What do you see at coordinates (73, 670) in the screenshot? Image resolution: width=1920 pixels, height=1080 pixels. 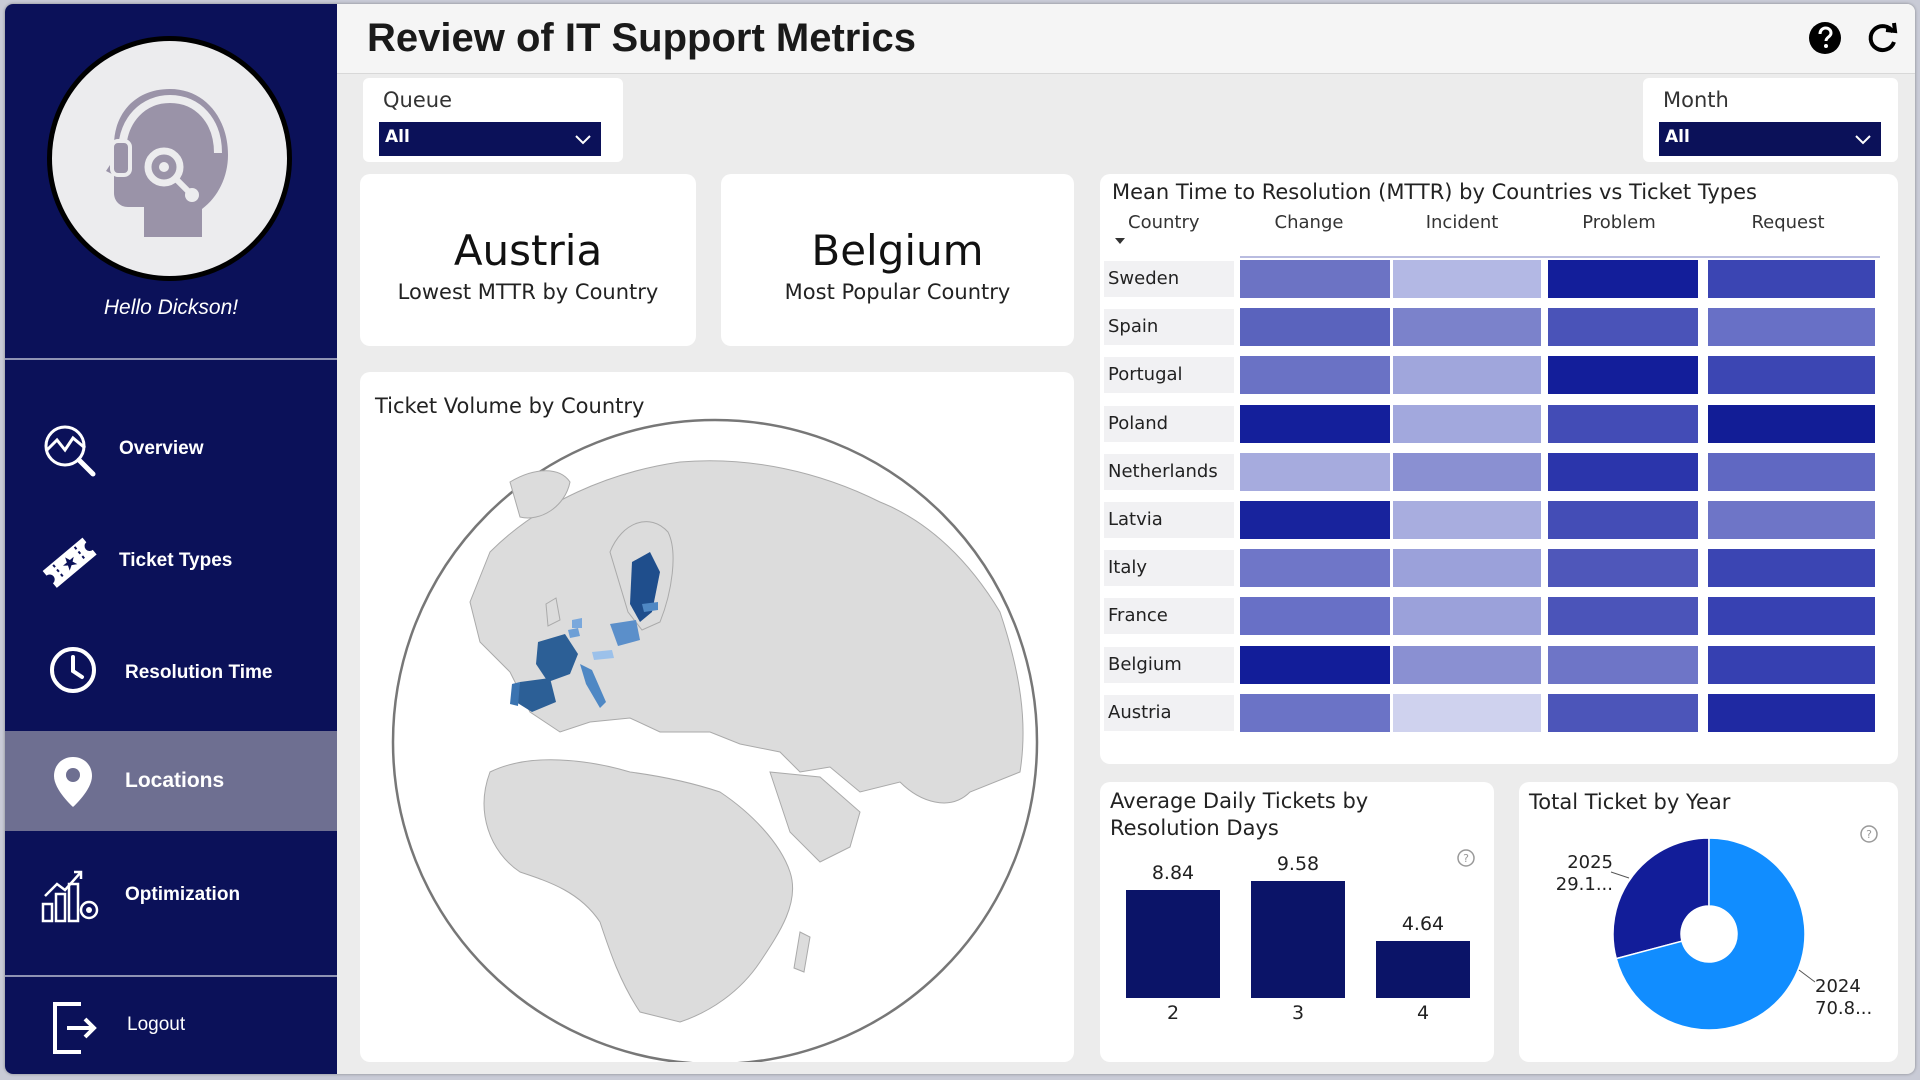 I see `clock-icon` at bounding box center [73, 670].